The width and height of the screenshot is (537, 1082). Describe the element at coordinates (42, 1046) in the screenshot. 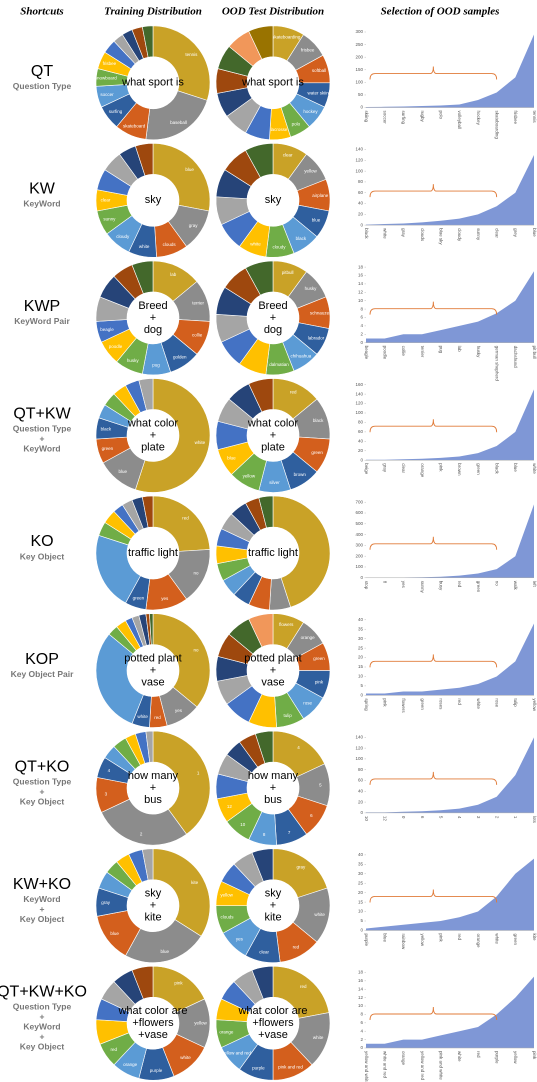

I see `shortcut-desc: Key Object` at that location.